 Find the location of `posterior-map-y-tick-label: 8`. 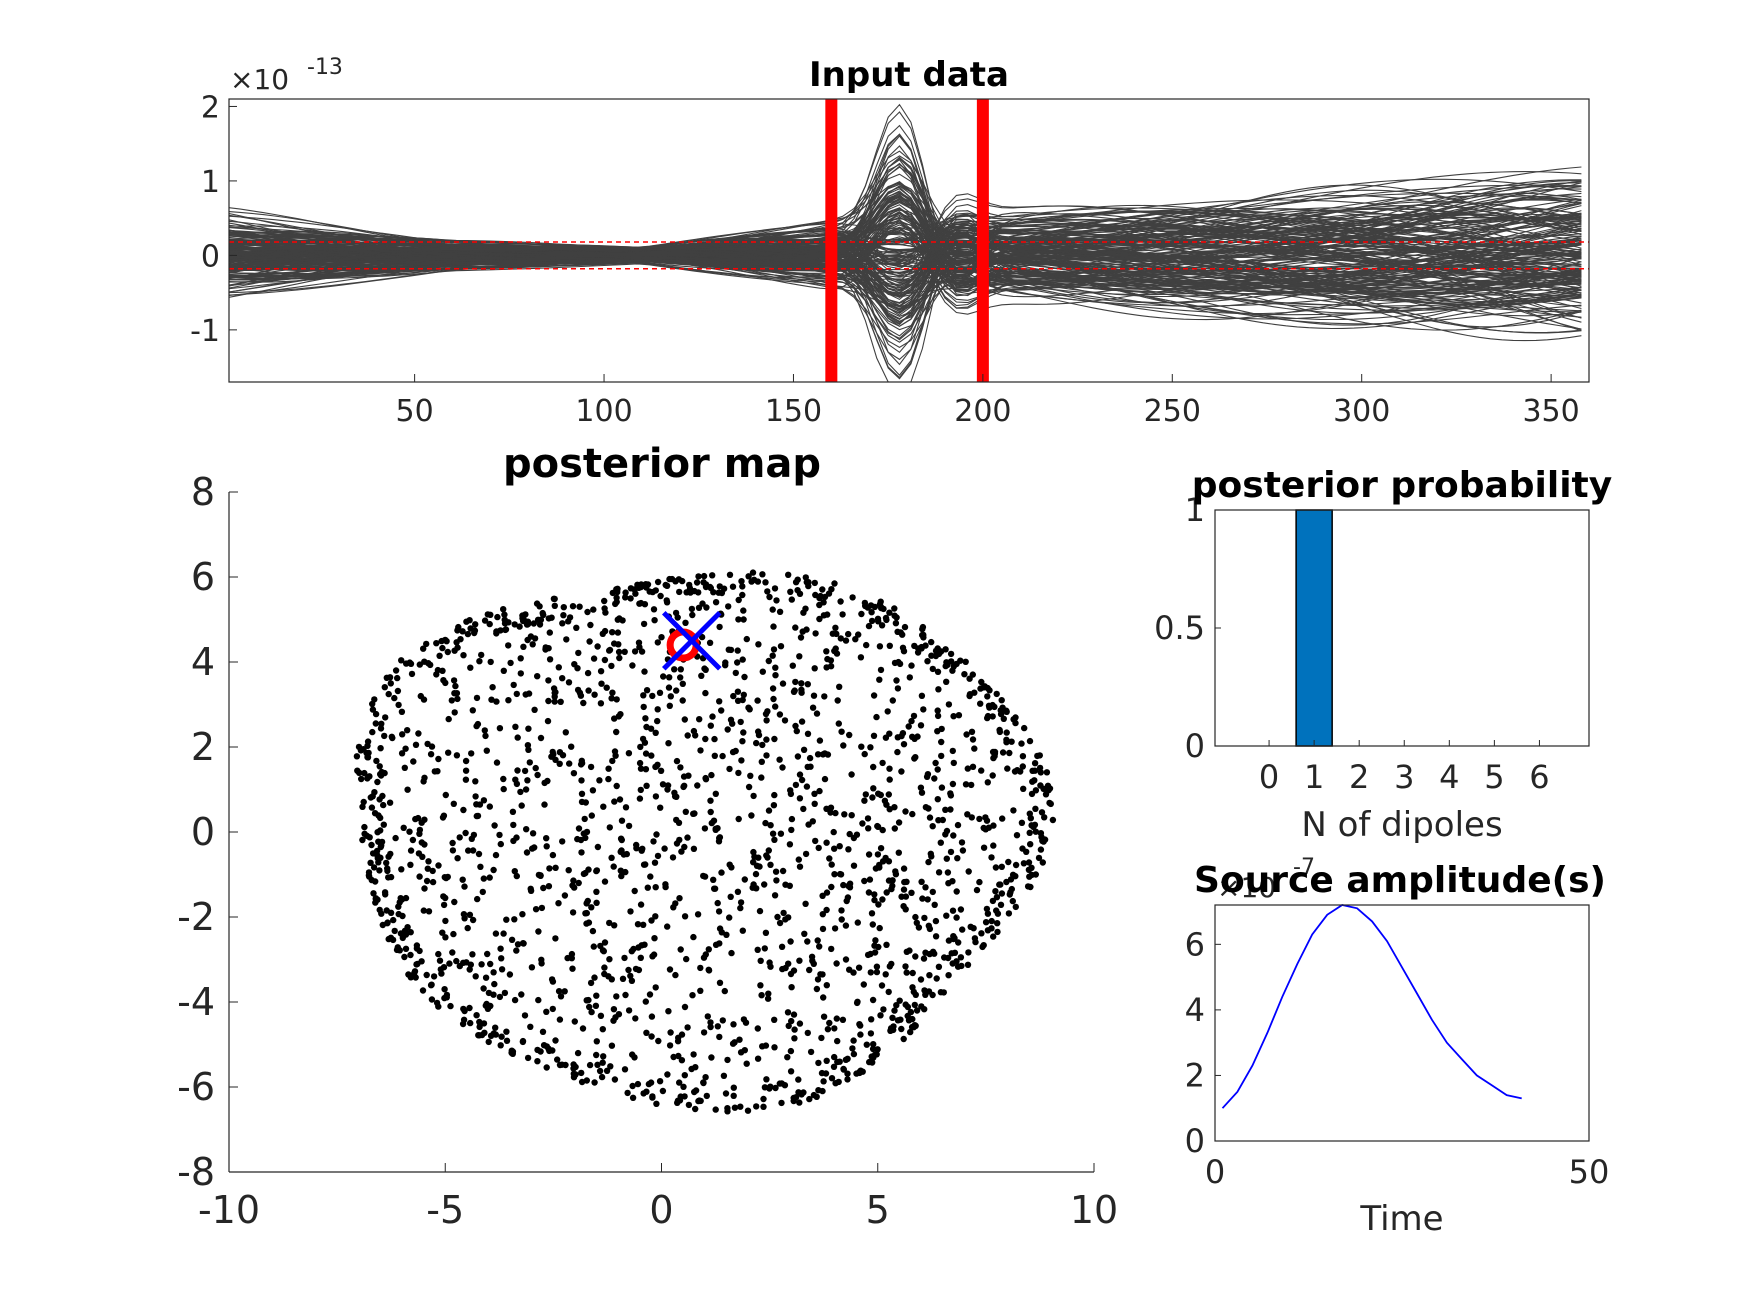

posterior-map-y-tick-label: 8 is located at coordinates (203, 492).